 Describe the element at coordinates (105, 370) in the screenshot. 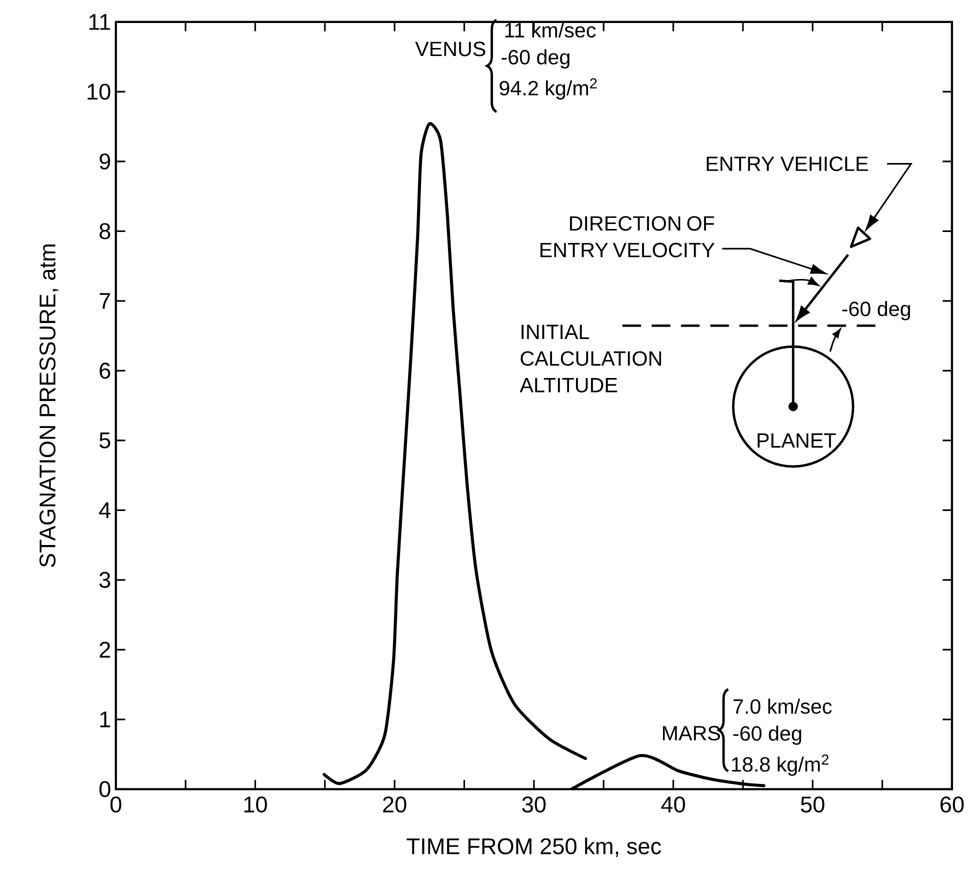

I see `y-tick-label: 6` at that location.